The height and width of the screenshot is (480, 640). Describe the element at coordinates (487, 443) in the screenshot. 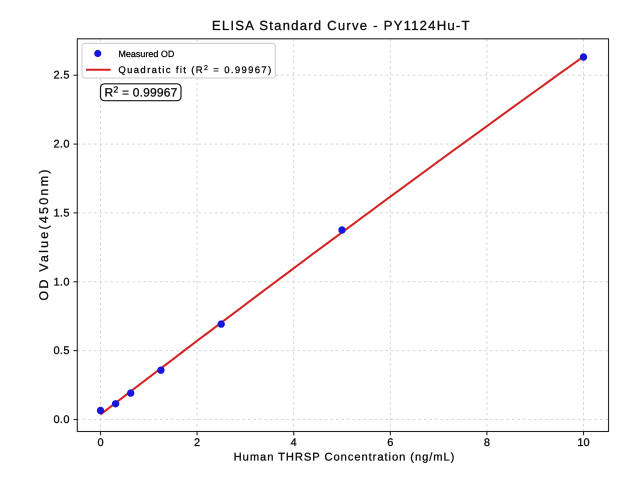

I see `svg-text: 8` at that location.